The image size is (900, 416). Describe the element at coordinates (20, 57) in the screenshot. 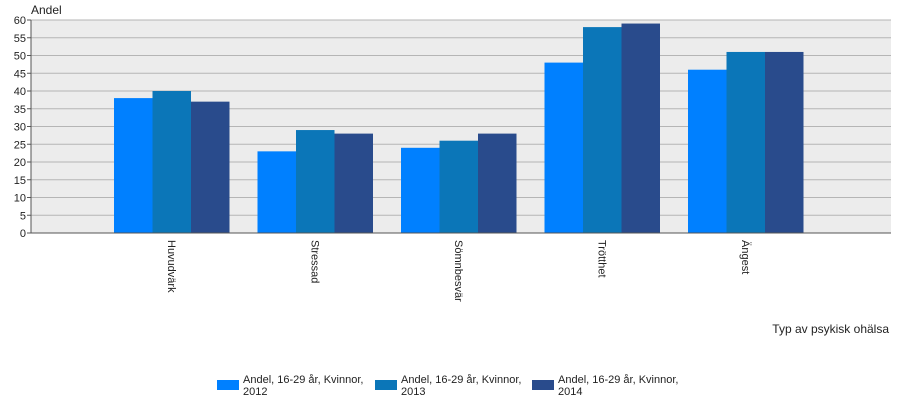

I see `y-tick-label: 50` at that location.